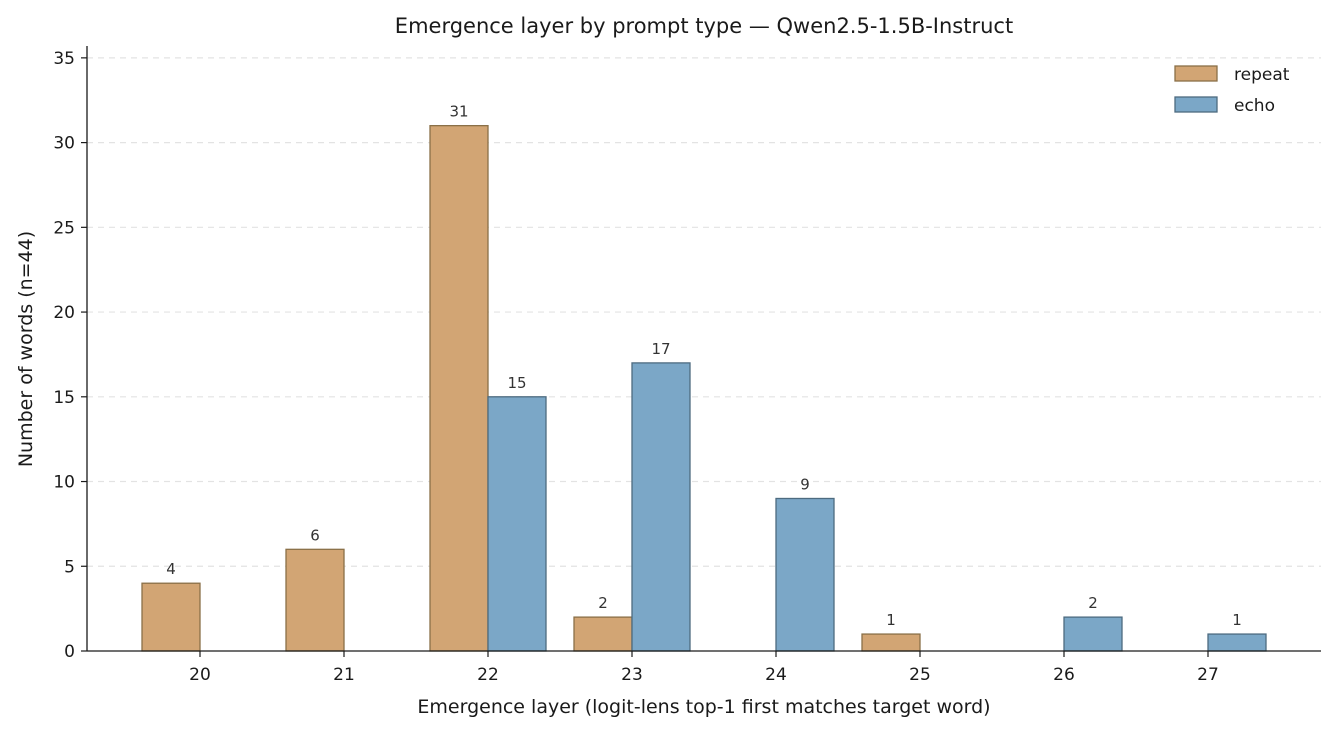 The image size is (1335, 732). Describe the element at coordinates (64, 313) in the screenshot. I see `y-tick-label: 20` at that location.